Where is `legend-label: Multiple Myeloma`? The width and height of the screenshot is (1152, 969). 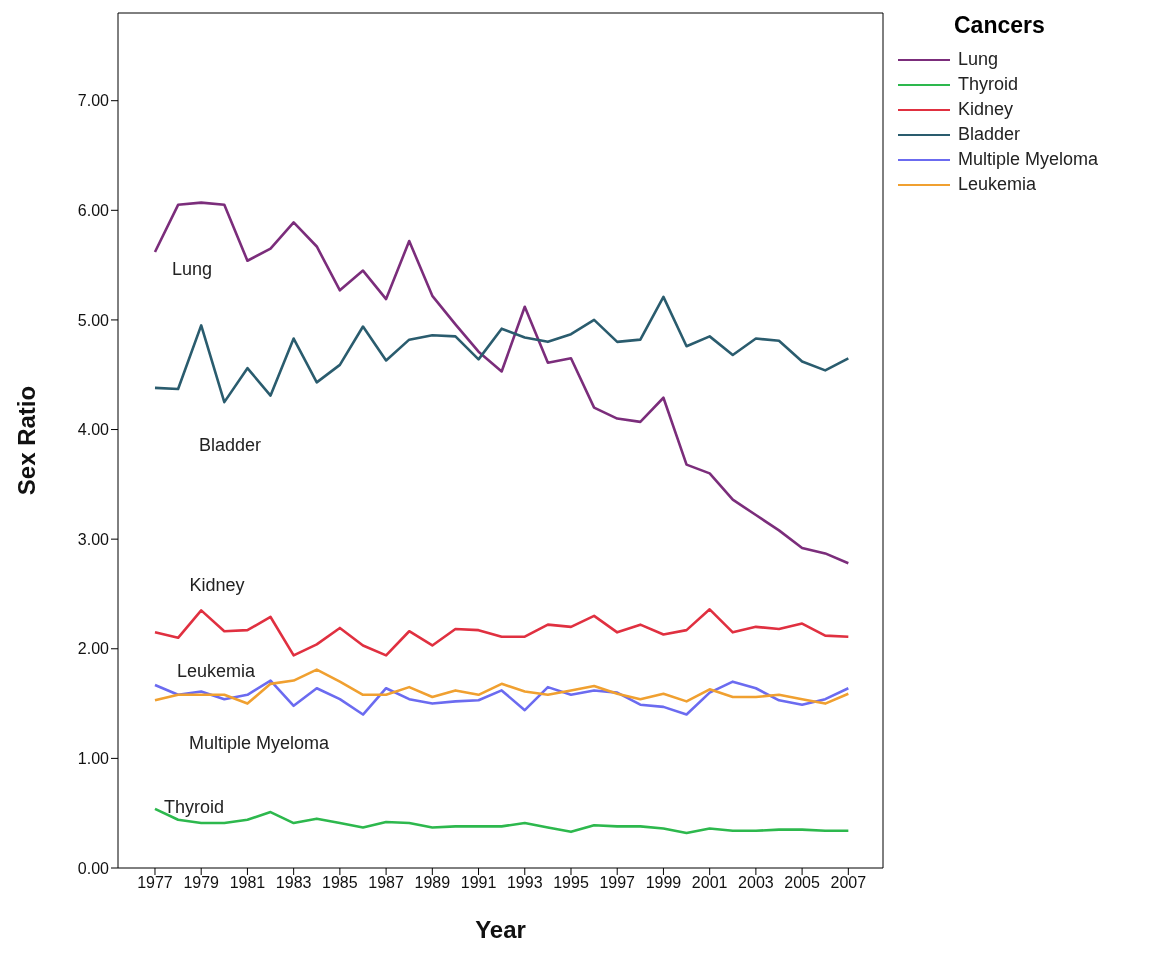
legend-label: Multiple Myeloma is located at coordinates (1028, 159).